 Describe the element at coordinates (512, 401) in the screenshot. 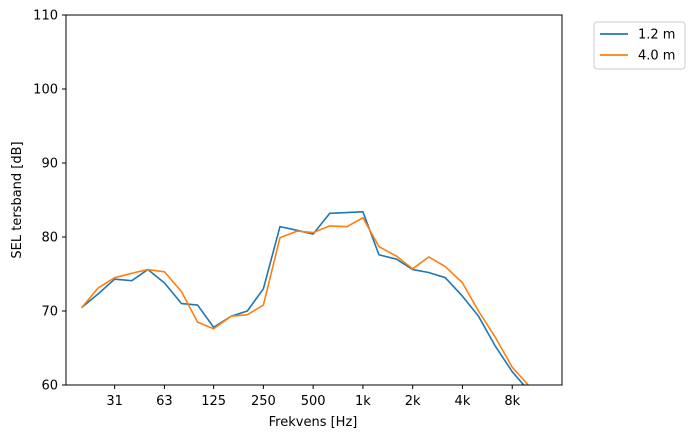

I see `x-tick-label: 8k` at that location.